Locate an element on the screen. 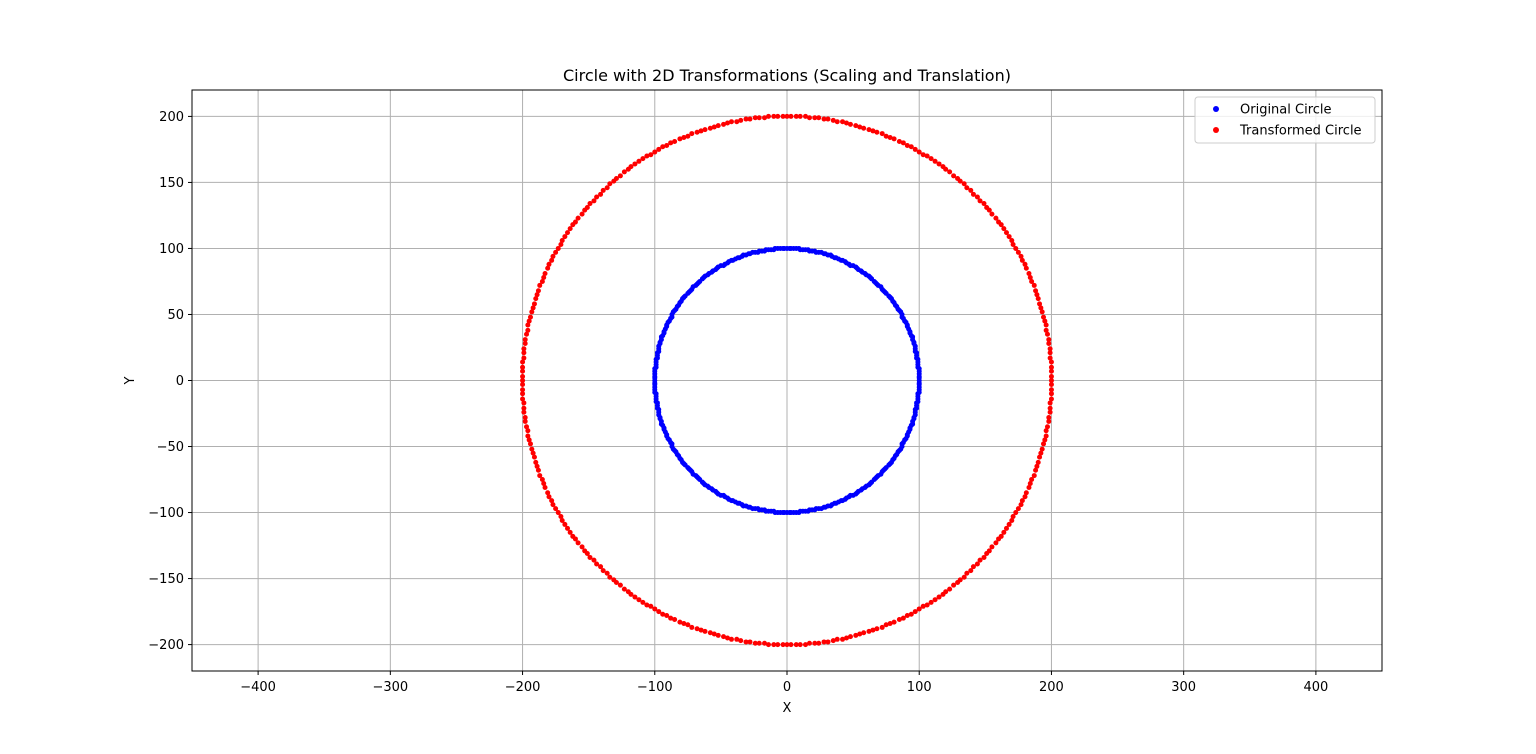 The image size is (1536, 754). x-tick-label: 0 is located at coordinates (787, 687).